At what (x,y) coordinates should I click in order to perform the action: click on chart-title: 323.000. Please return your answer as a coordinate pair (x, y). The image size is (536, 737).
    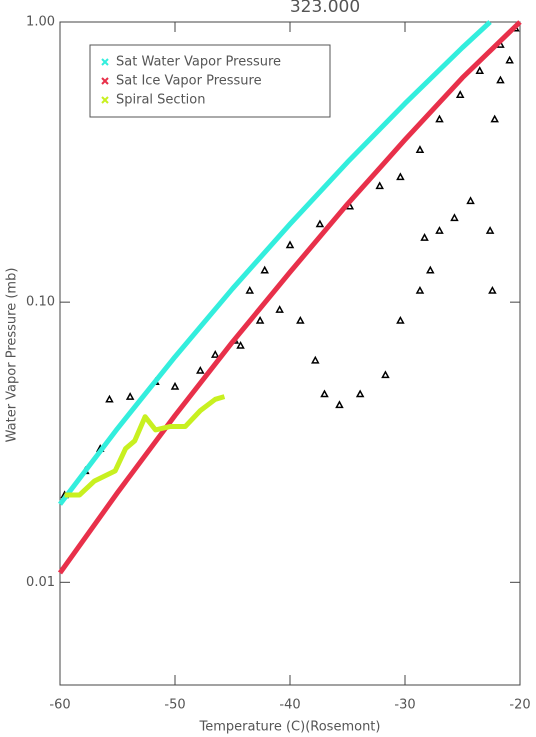
    Looking at the image, I should click on (325, 8).